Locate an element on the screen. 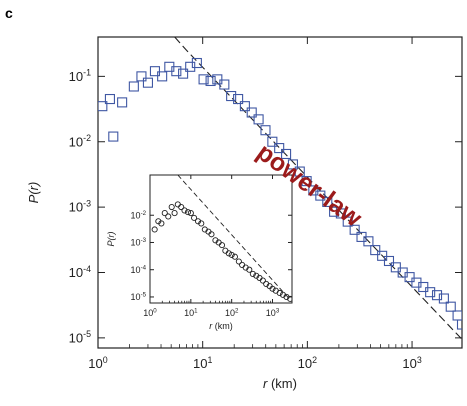 The image size is (467, 406). inset-y-axis-label: P(r) is located at coordinates (111, 239).